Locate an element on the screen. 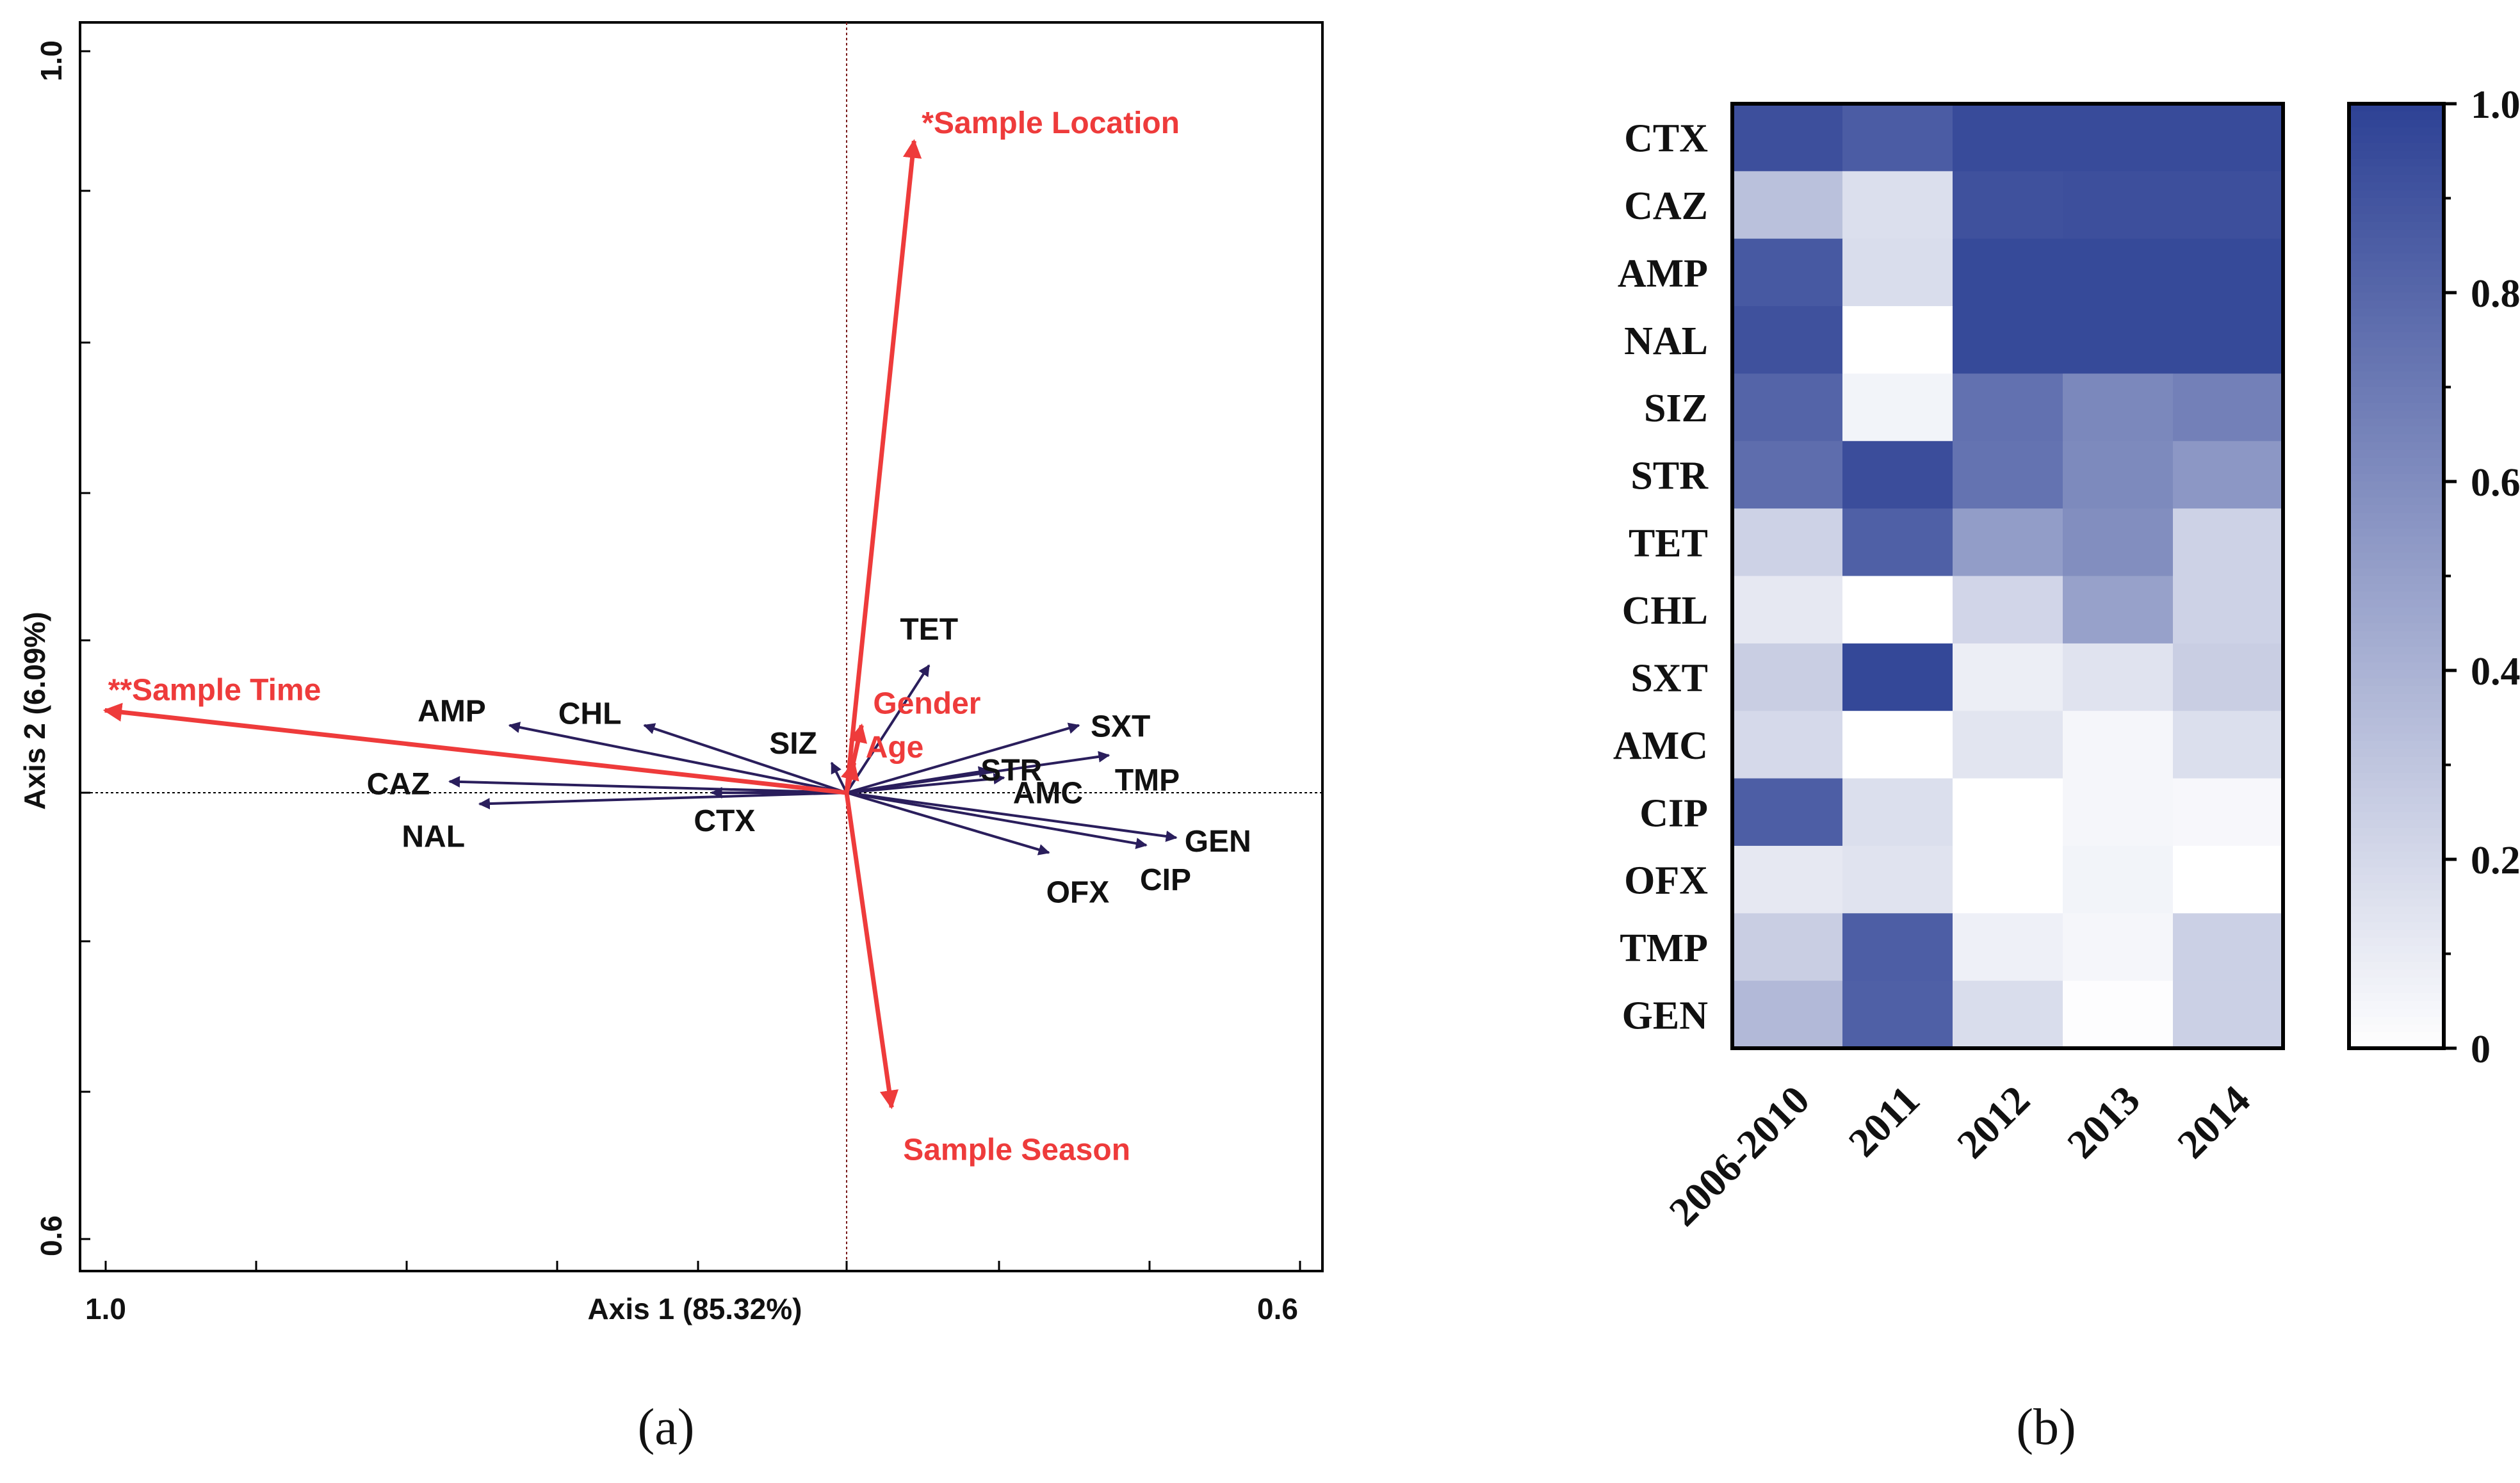 Image resolution: width=2520 pixels, height=1483 pixels. heatmap-cells is located at coordinates (2008, 576).